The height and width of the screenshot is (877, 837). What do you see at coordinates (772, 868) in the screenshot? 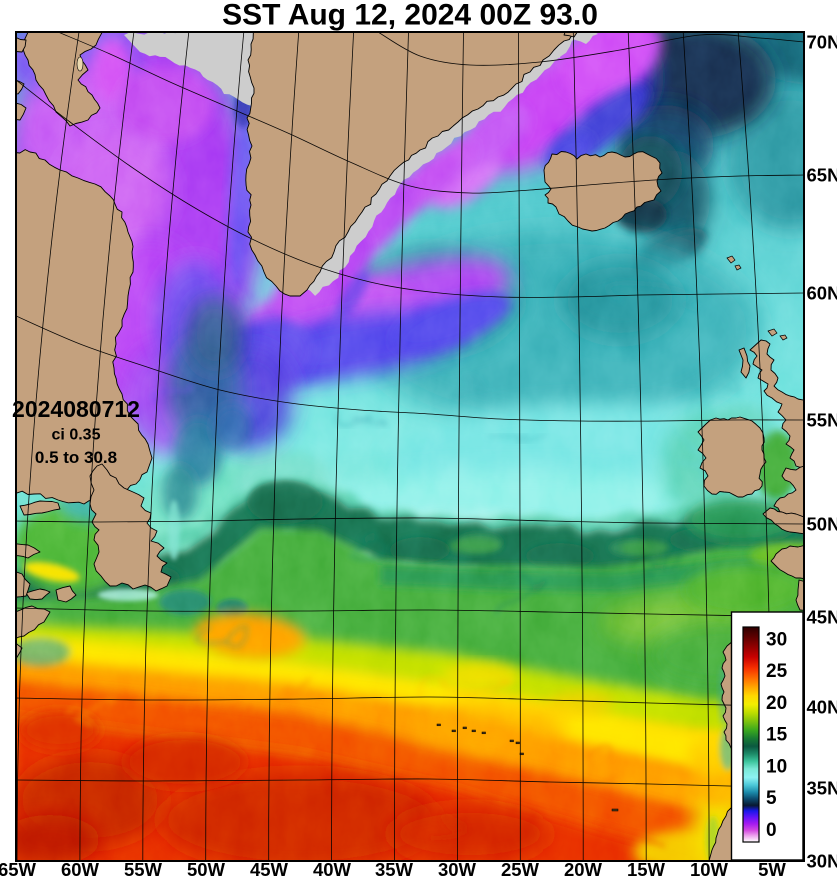
I see `svg-text: 5W` at bounding box center [772, 868].